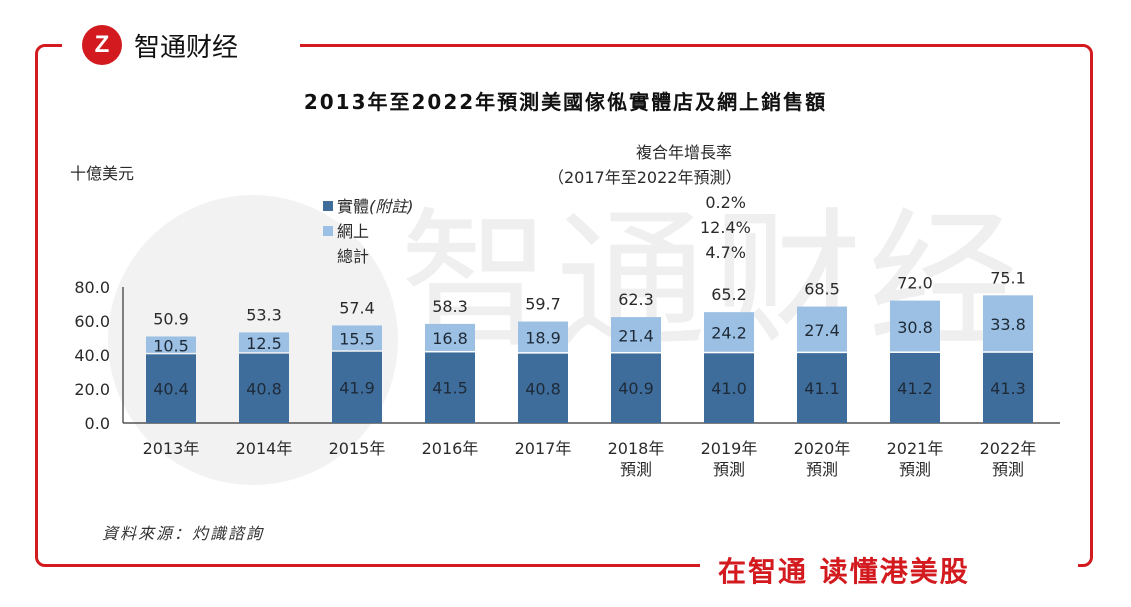 Image resolution: width=1131 pixels, height=607 pixels. I want to click on data-label-total: 58.3, so click(450, 306).